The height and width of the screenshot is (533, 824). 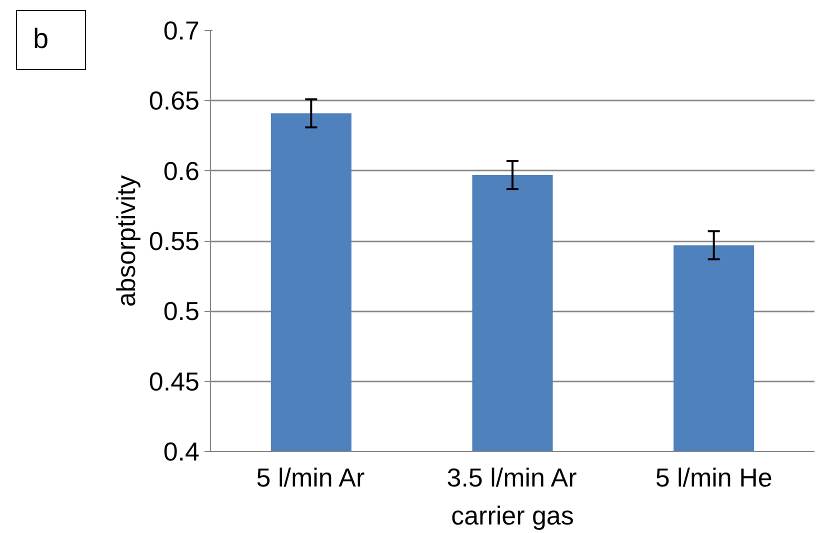 I want to click on y-tick-label: 0.55, so click(x=174, y=241).